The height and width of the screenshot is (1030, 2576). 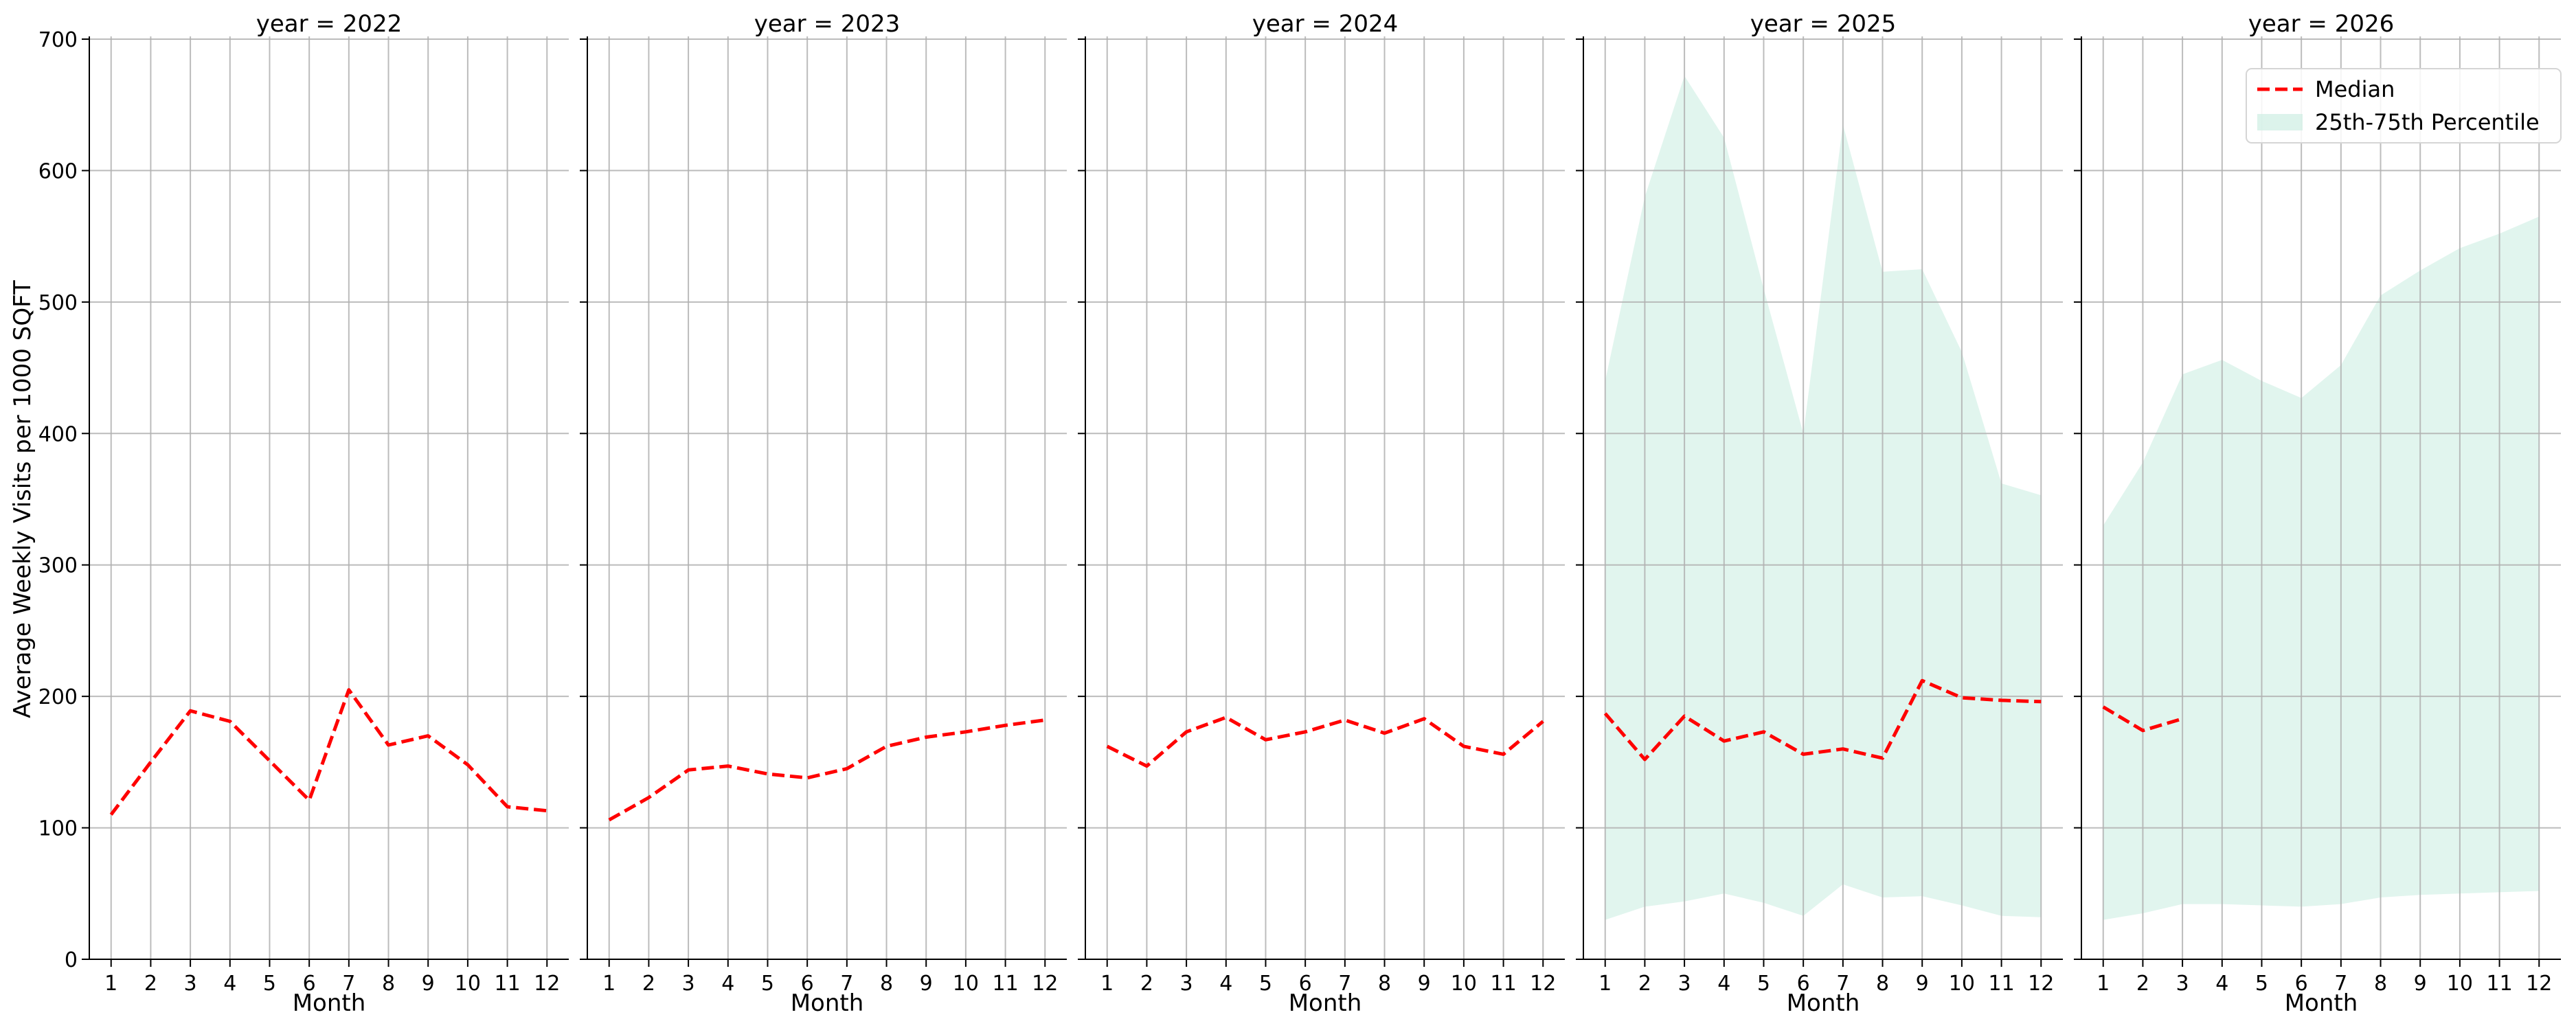 What do you see at coordinates (827, 24) in the screenshot?
I see `panel-title: year = 2023` at bounding box center [827, 24].